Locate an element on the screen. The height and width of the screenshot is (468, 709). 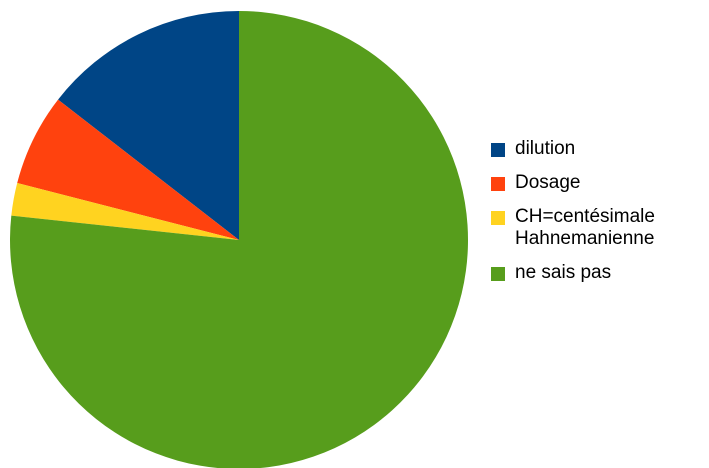
legend-item-ne-sais-pas: ne sais pas is located at coordinates (598, 273).